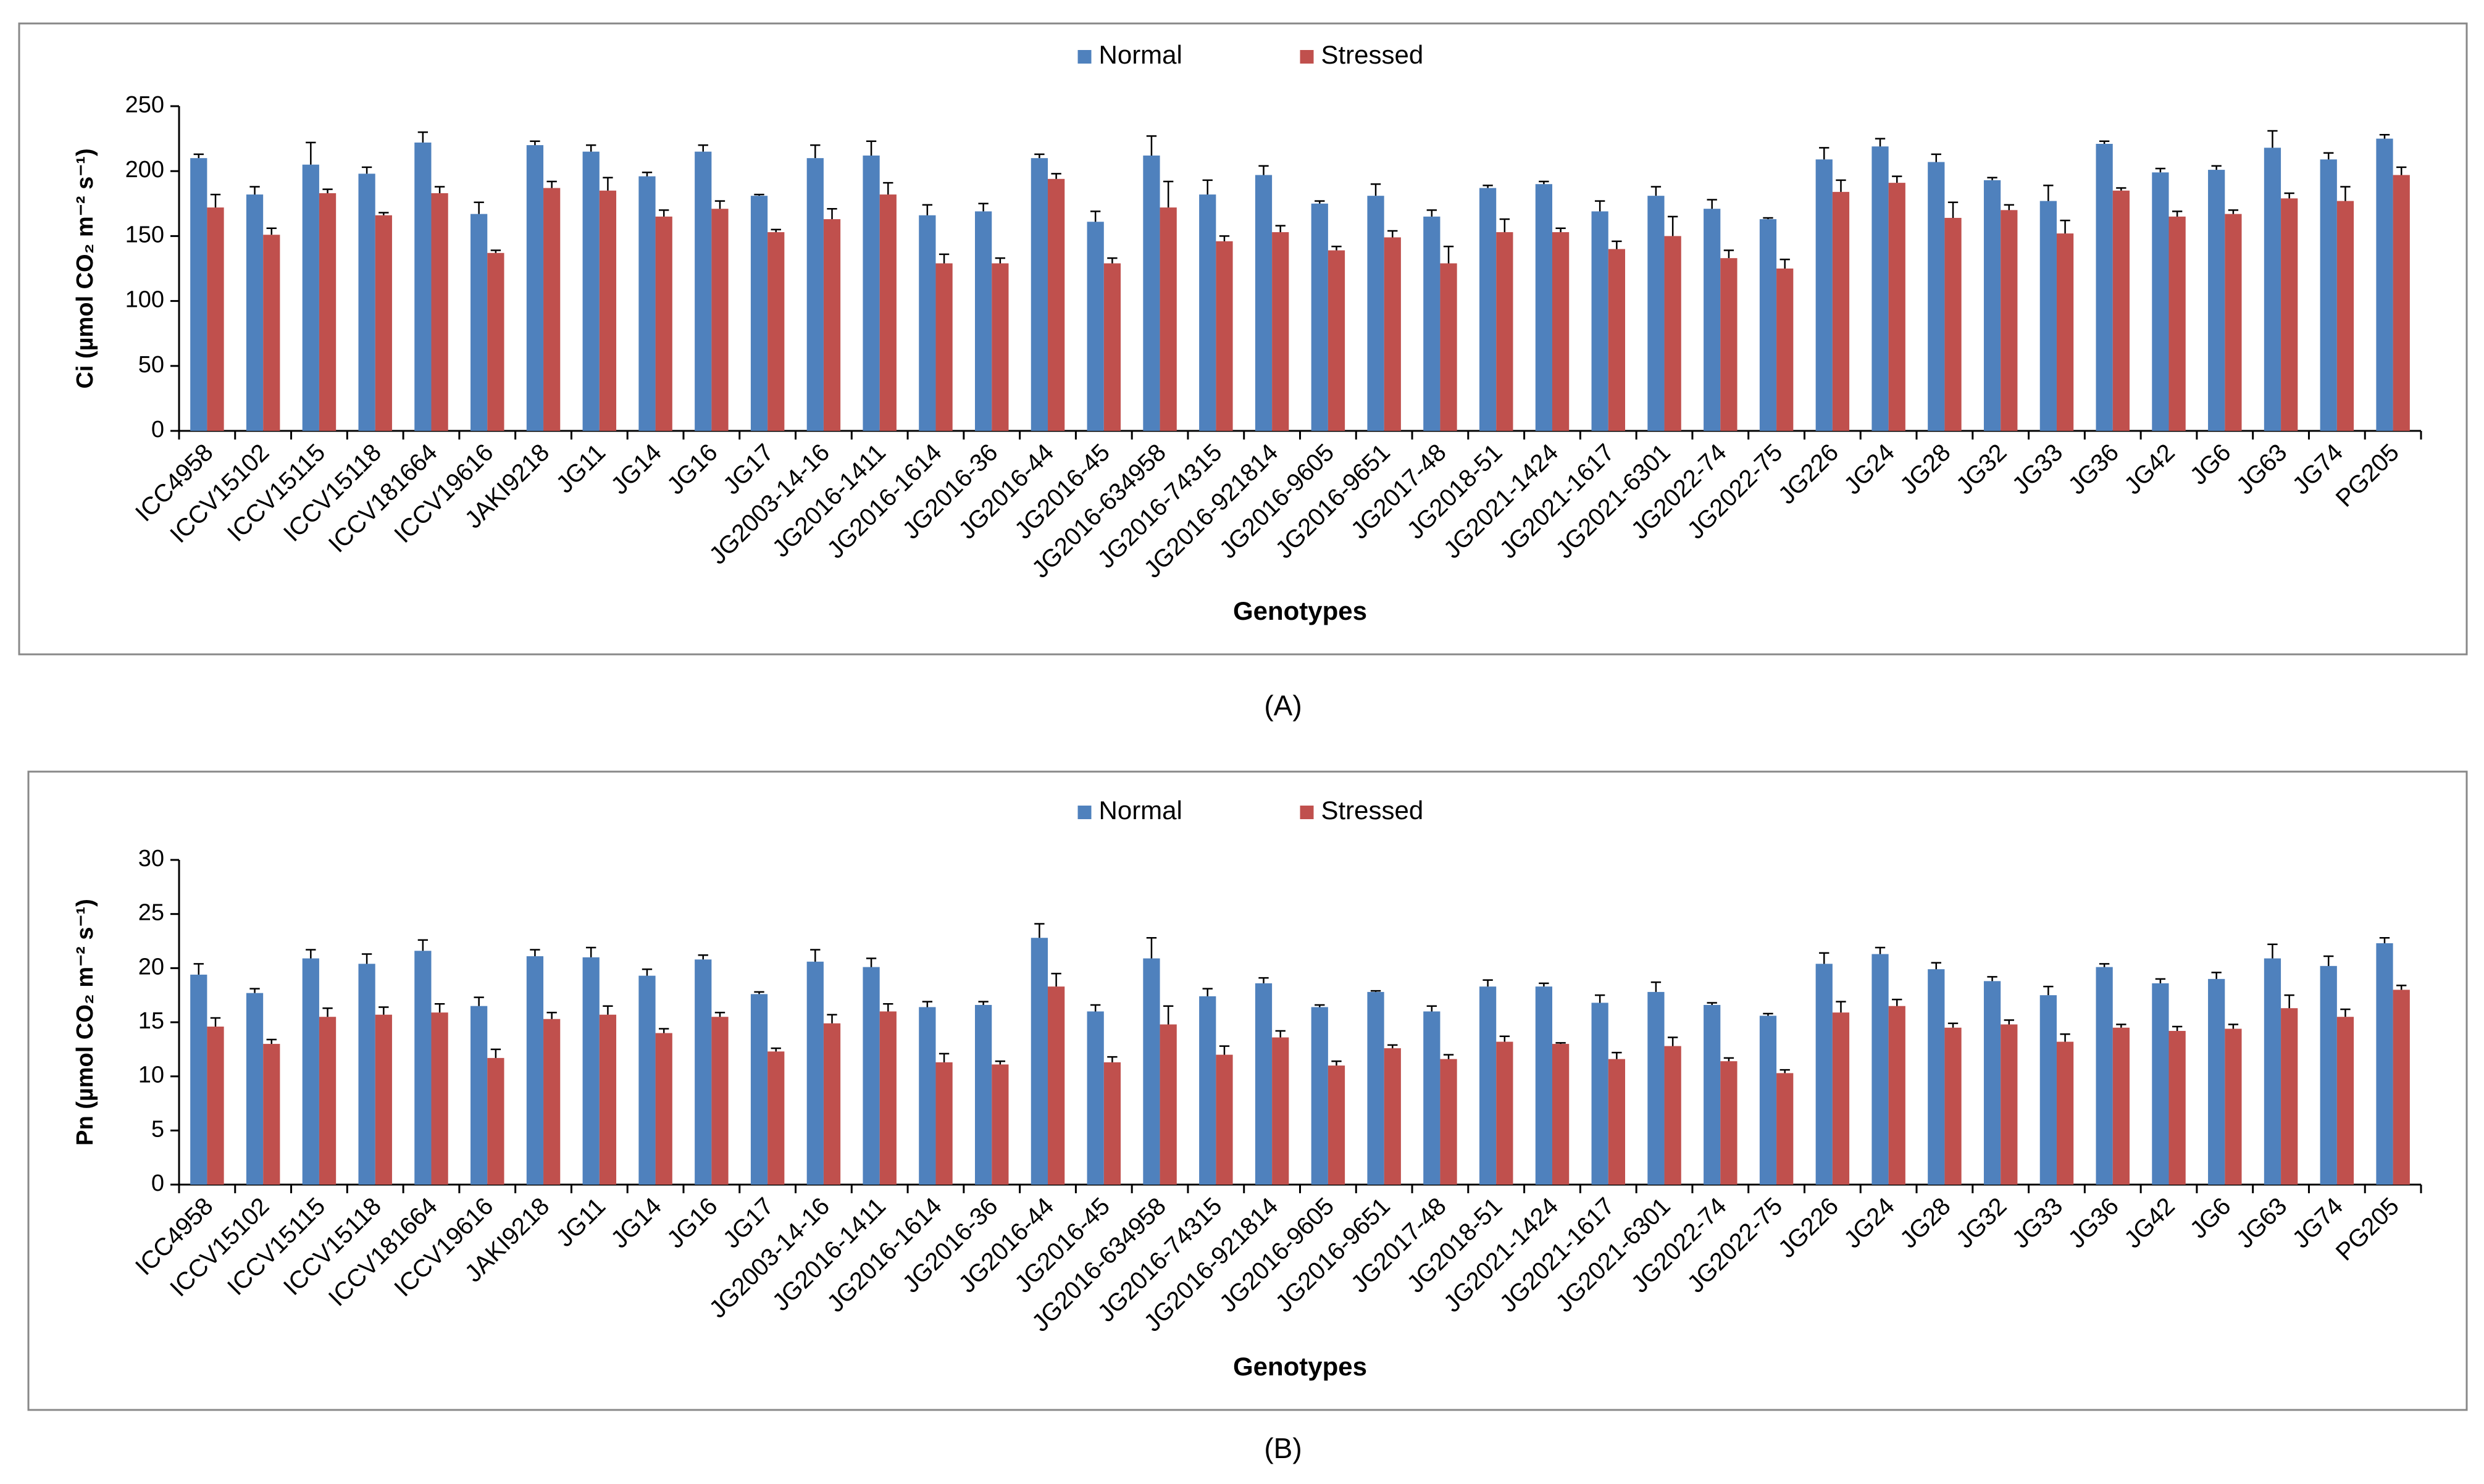  What do you see at coordinates (151, 913) in the screenshot?
I see `y-tick-label: 25` at bounding box center [151, 913].